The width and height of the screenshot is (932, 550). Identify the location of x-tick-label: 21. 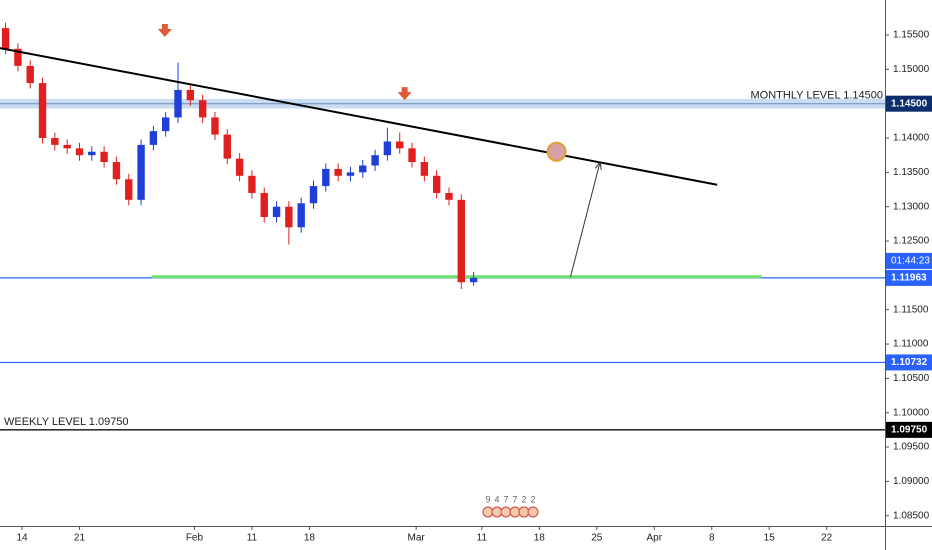
(80, 538).